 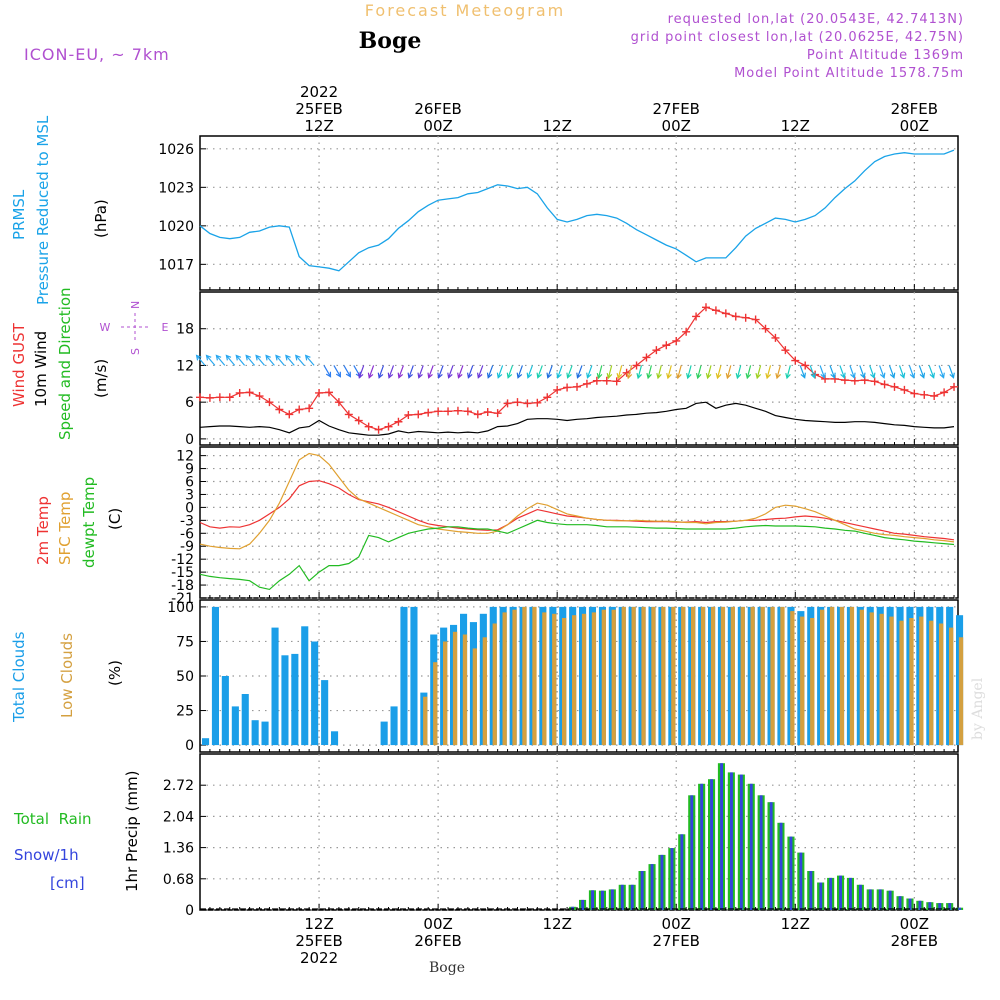 I want to click on prmsl-label: PRMSL, so click(x=19, y=214).